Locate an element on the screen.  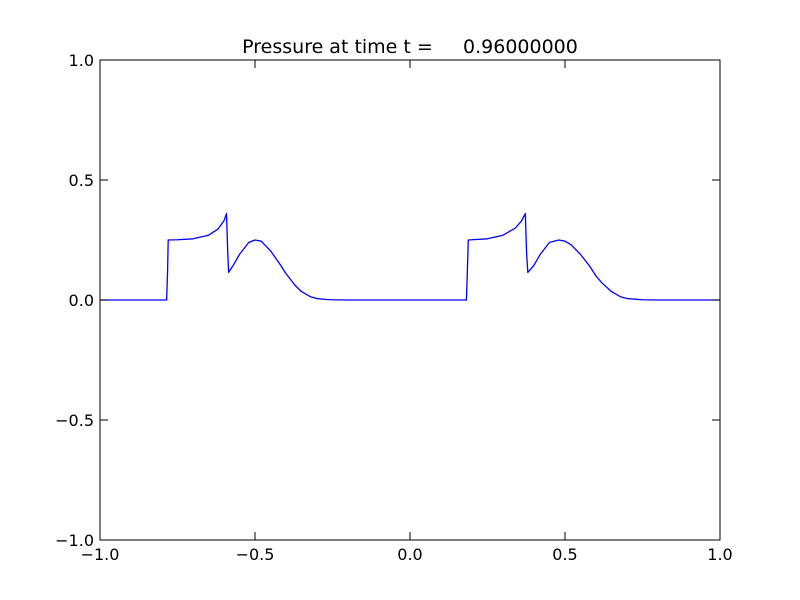
x-tick-label: 0.0 is located at coordinates (409, 554).